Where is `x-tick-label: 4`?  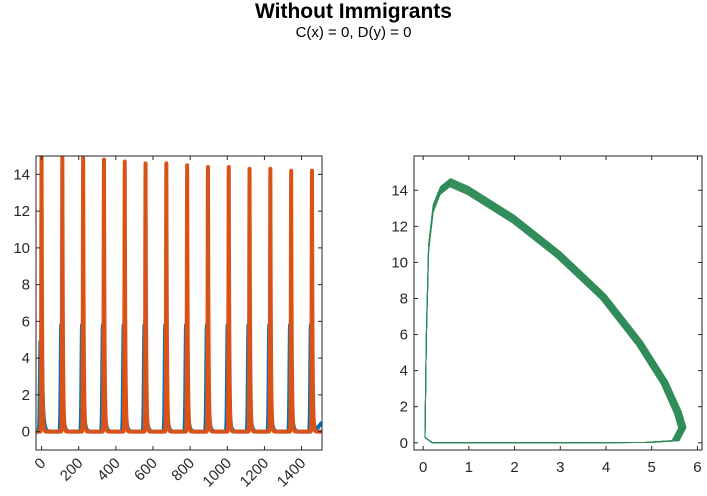
x-tick-label: 4 is located at coordinates (606, 467).